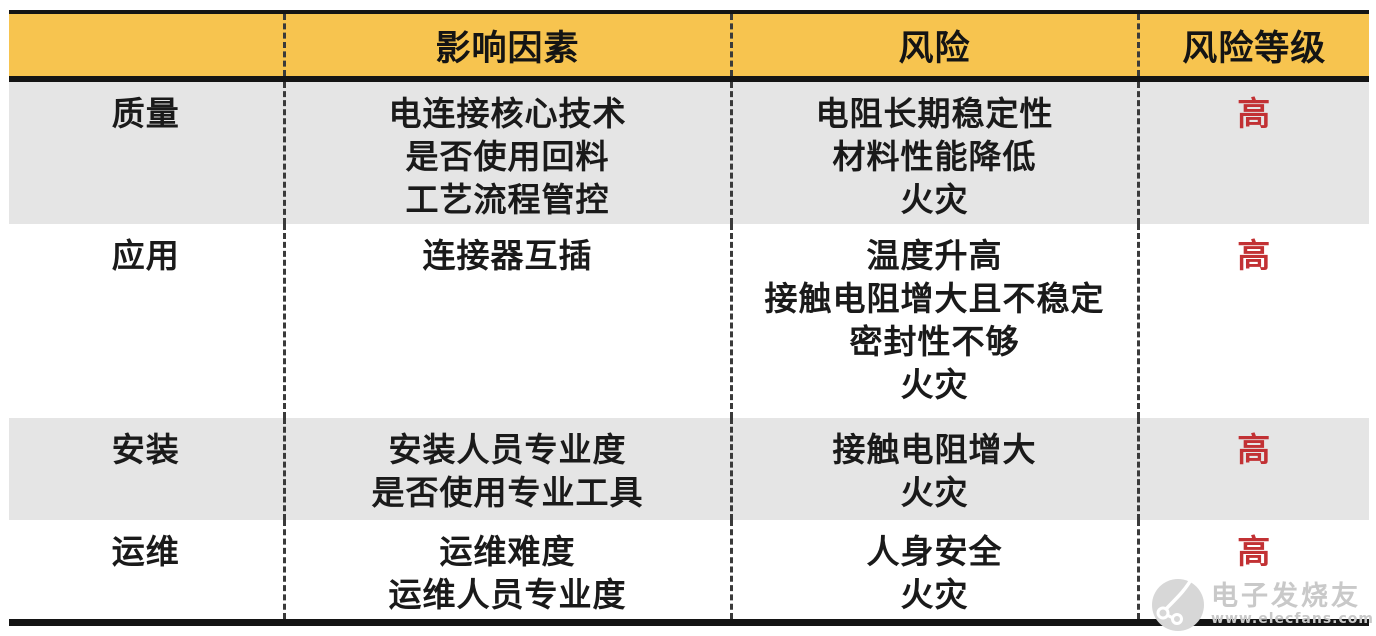 The height and width of the screenshot is (636, 1376). Describe the element at coordinates (935, 47) in the screenshot. I see `header-risks: 风险` at that location.